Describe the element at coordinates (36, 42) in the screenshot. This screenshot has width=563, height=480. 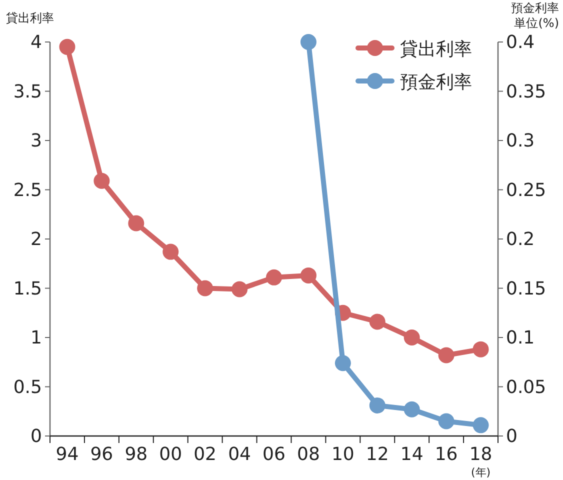
I see `y-tick-label: 4` at that location.